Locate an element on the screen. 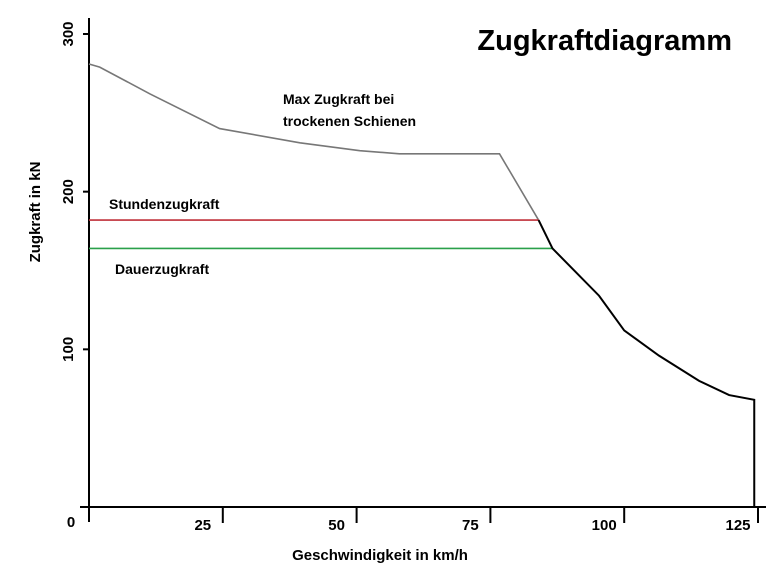 This screenshot has height=582, width=783. x-tick-label: 125 is located at coordinates (737, 525).